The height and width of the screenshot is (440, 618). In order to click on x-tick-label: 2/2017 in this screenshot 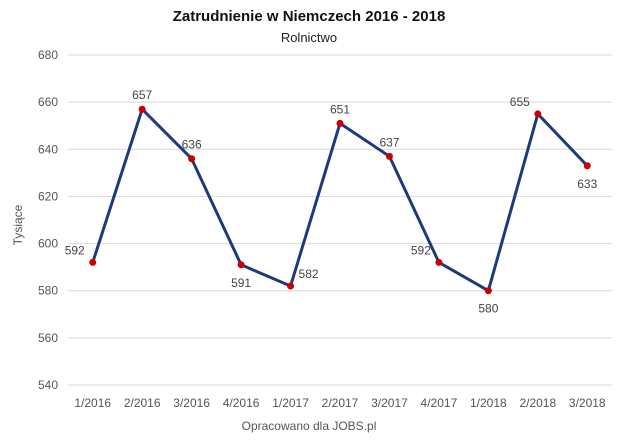, I will do `click(340, 403)`.